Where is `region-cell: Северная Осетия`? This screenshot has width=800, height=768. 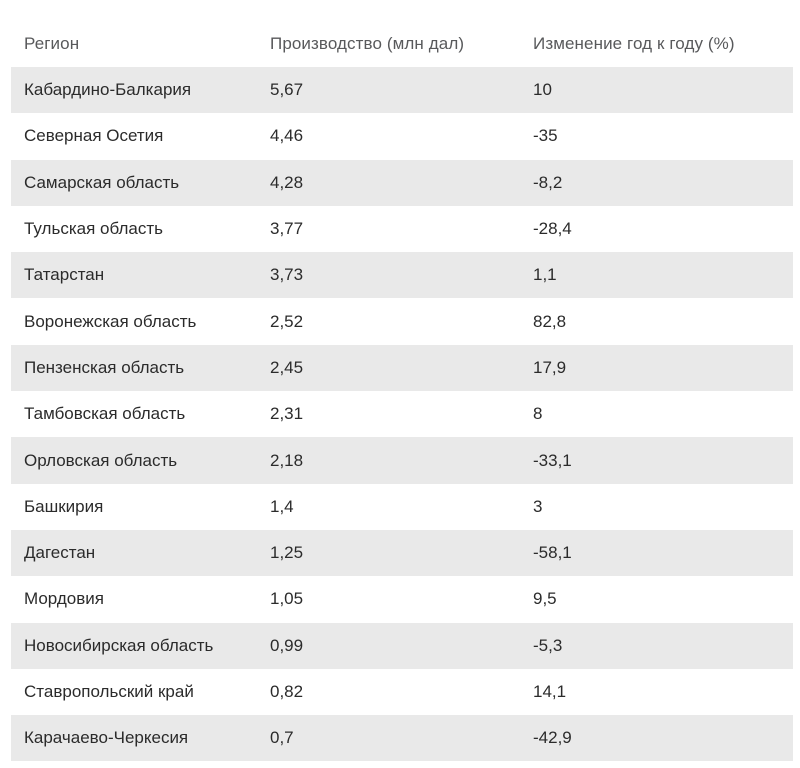
region-cell: Северная Осетия is located at coordinates (94, 136).